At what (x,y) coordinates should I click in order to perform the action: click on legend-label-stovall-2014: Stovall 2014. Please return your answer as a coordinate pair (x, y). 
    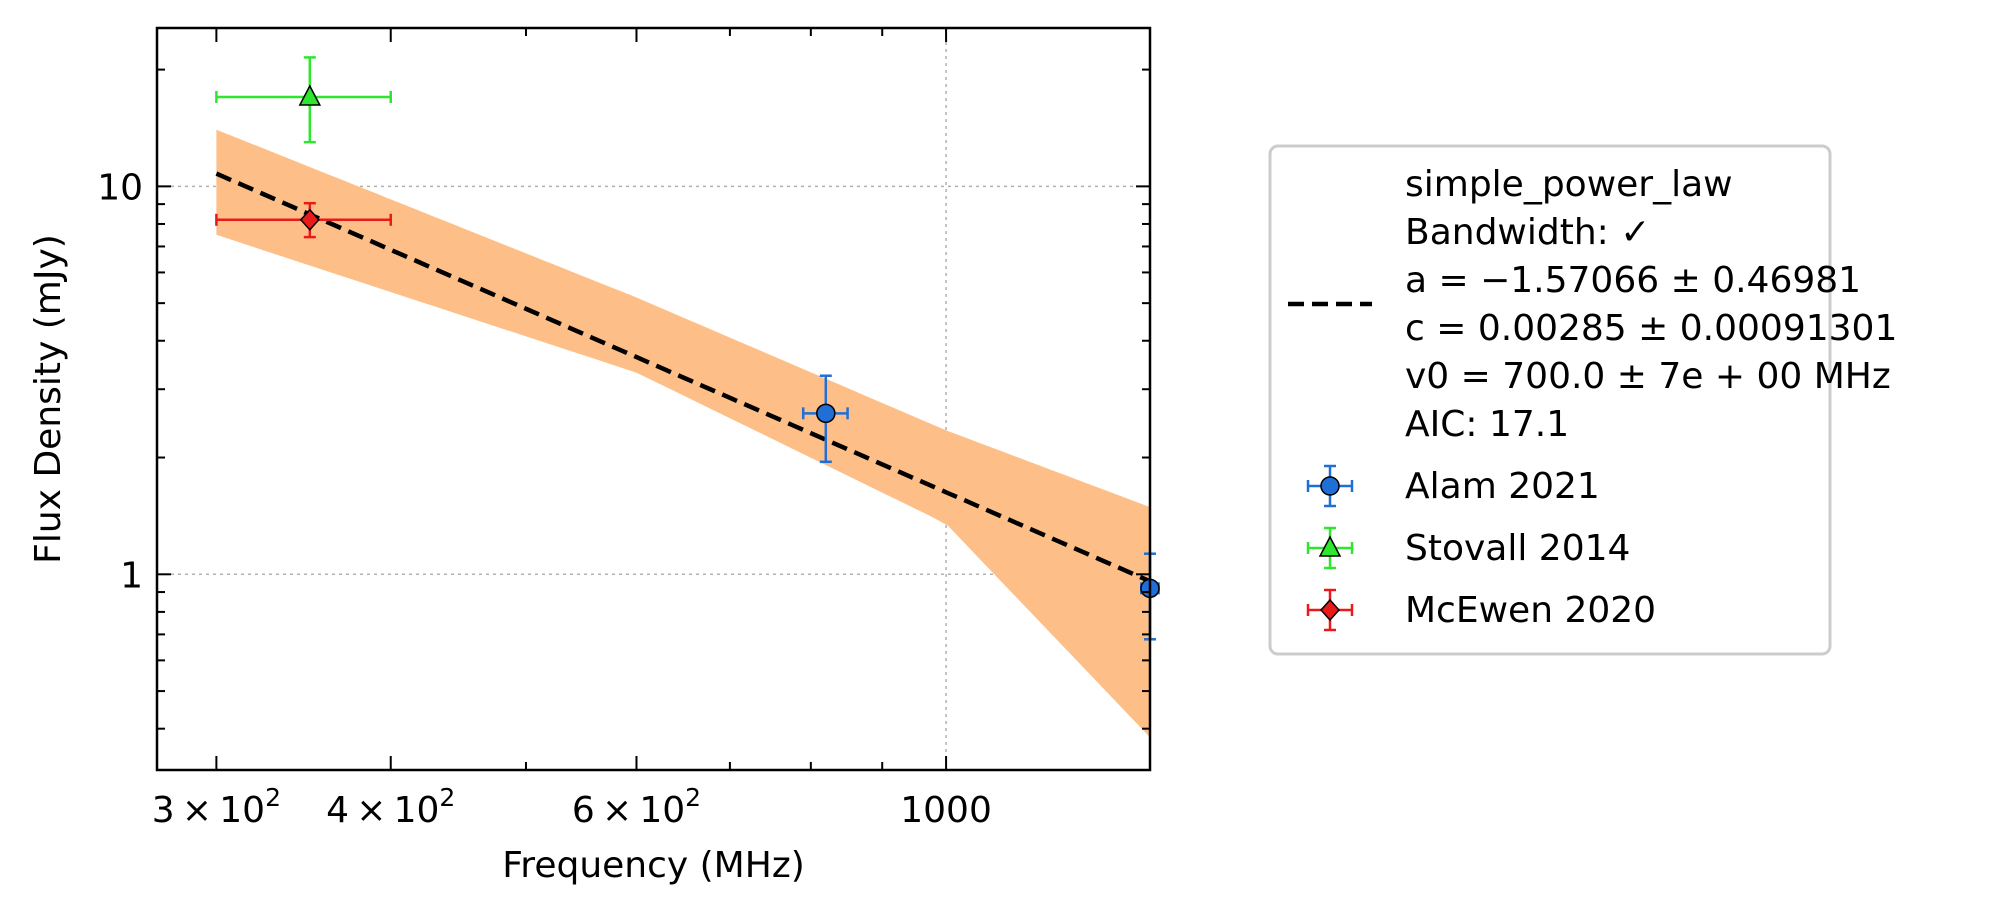
    Looking at the image, I should click on (1517, 548).